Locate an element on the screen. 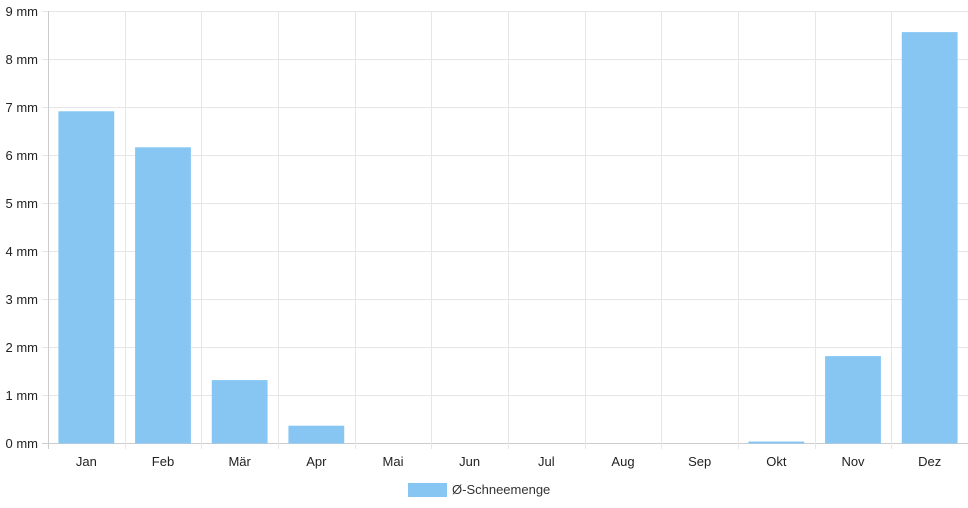 The width and height of the screenshot is (968, 508). bar-dez is located at coordinates (929, 238).